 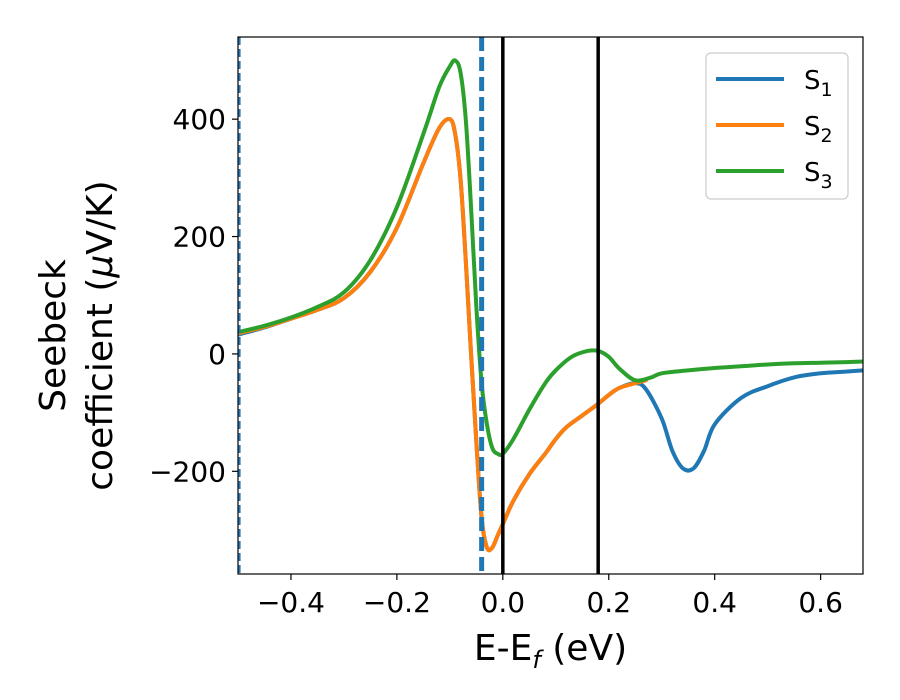 What do you see at coordinates (291, 602) in the screenshot?
I see `x-tick-label: −0.4` at bounding box center [291, 602].